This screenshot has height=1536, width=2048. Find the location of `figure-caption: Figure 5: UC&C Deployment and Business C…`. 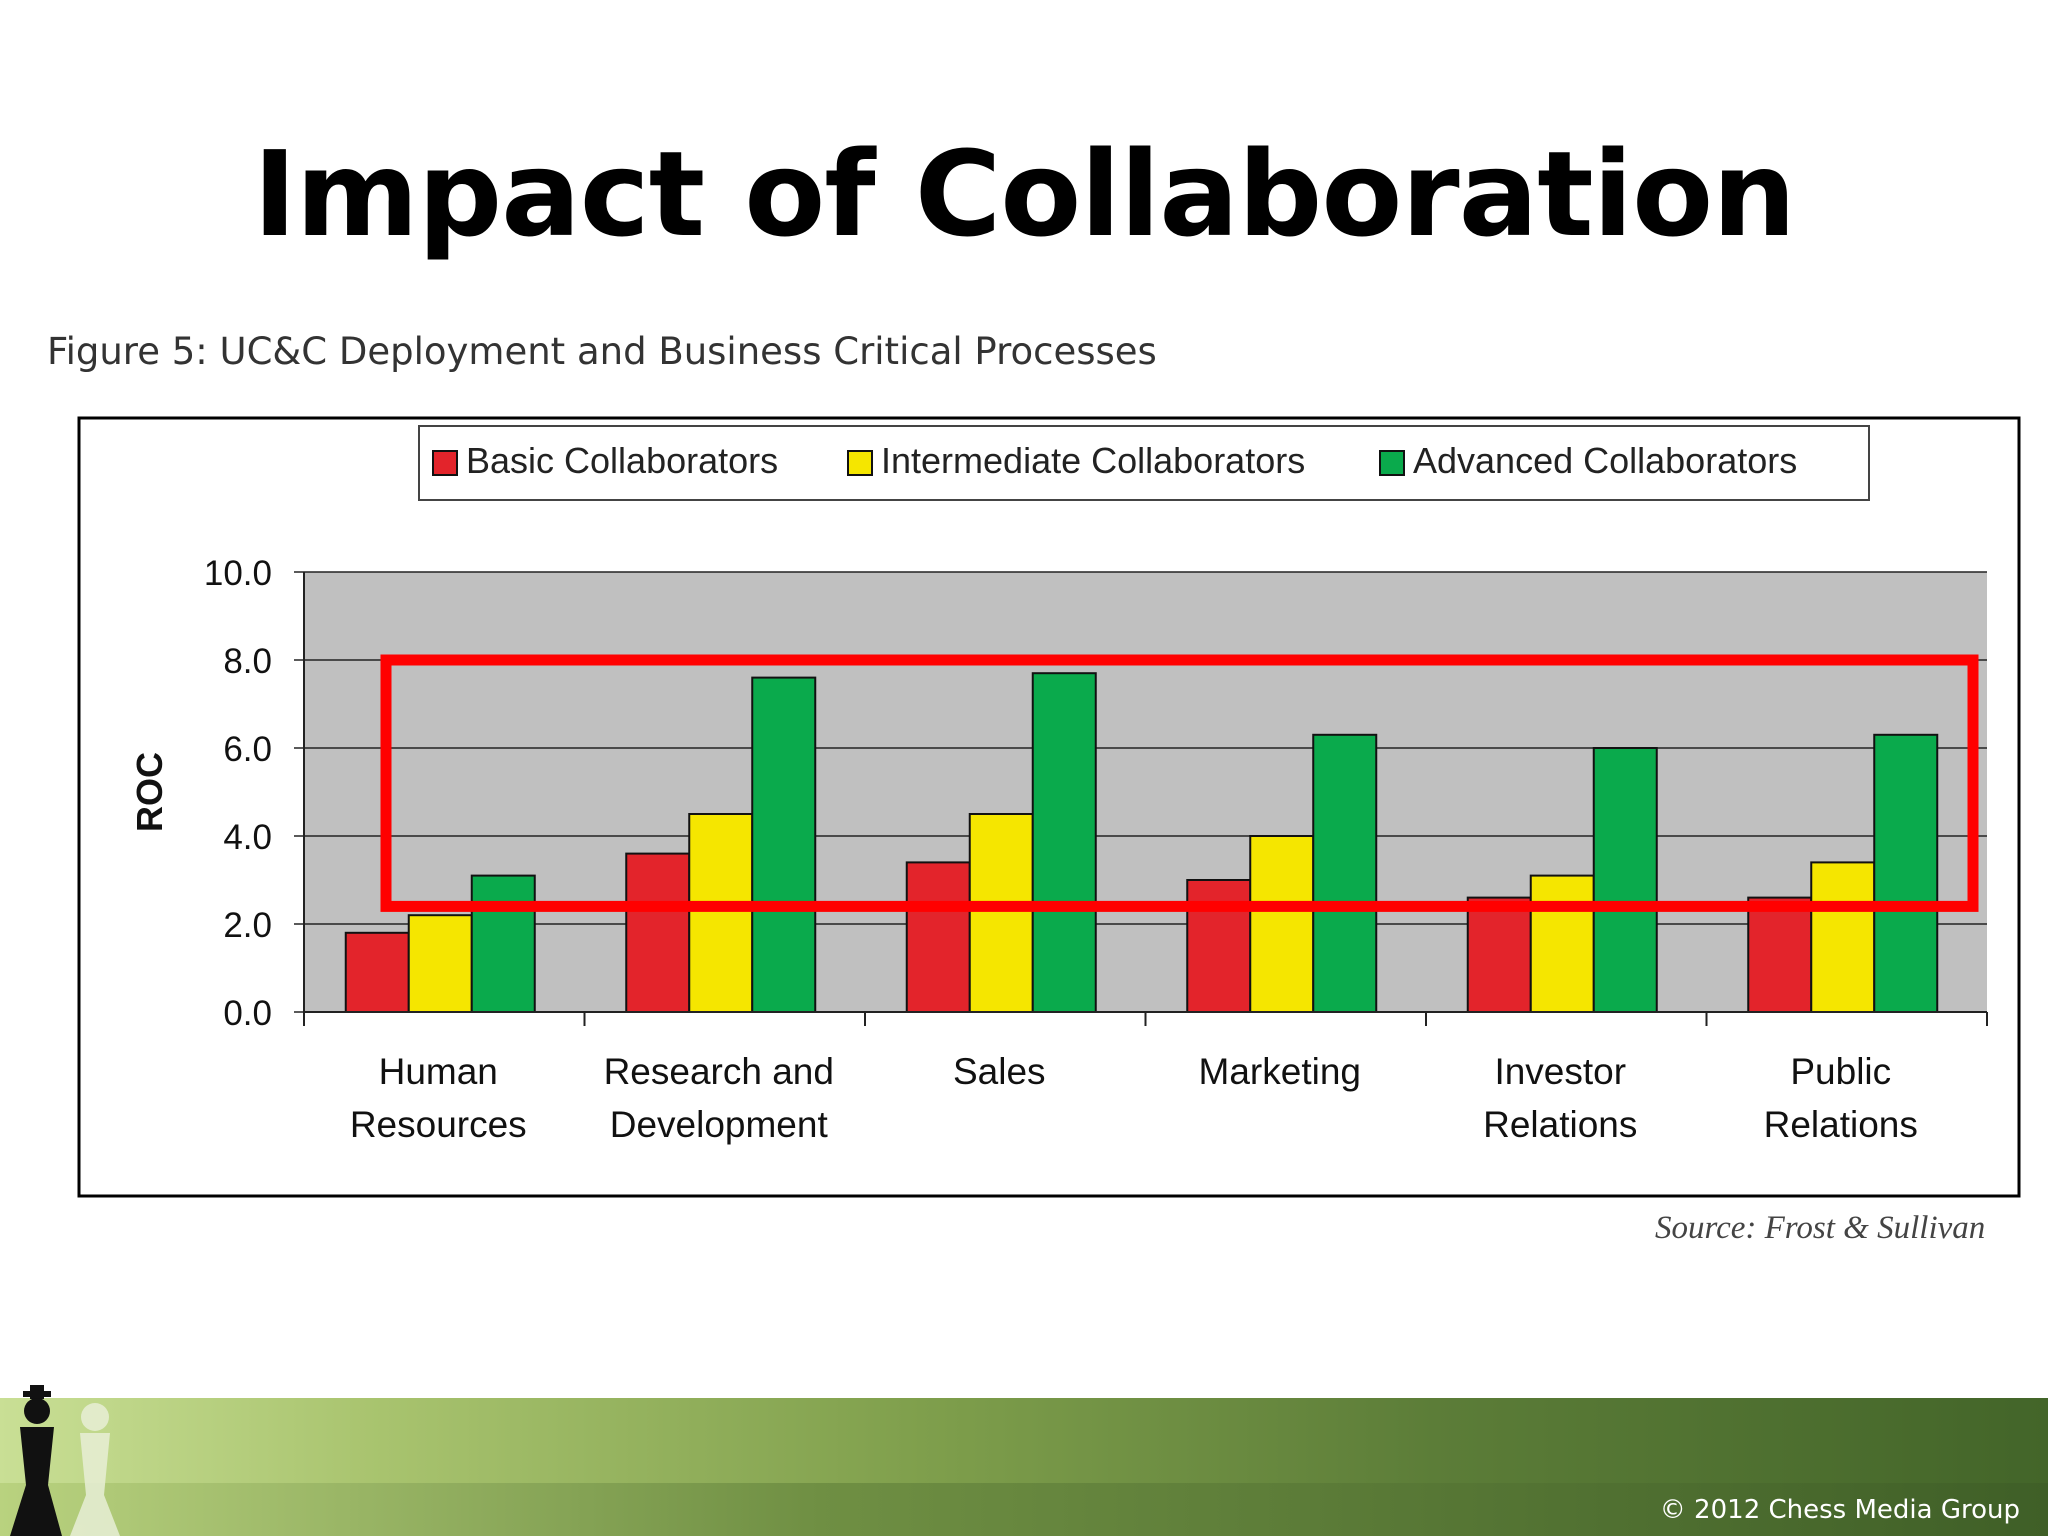

figure-caption: Figure 5: UC&C Deployment and Business C… is located at coordinates (602, 351).